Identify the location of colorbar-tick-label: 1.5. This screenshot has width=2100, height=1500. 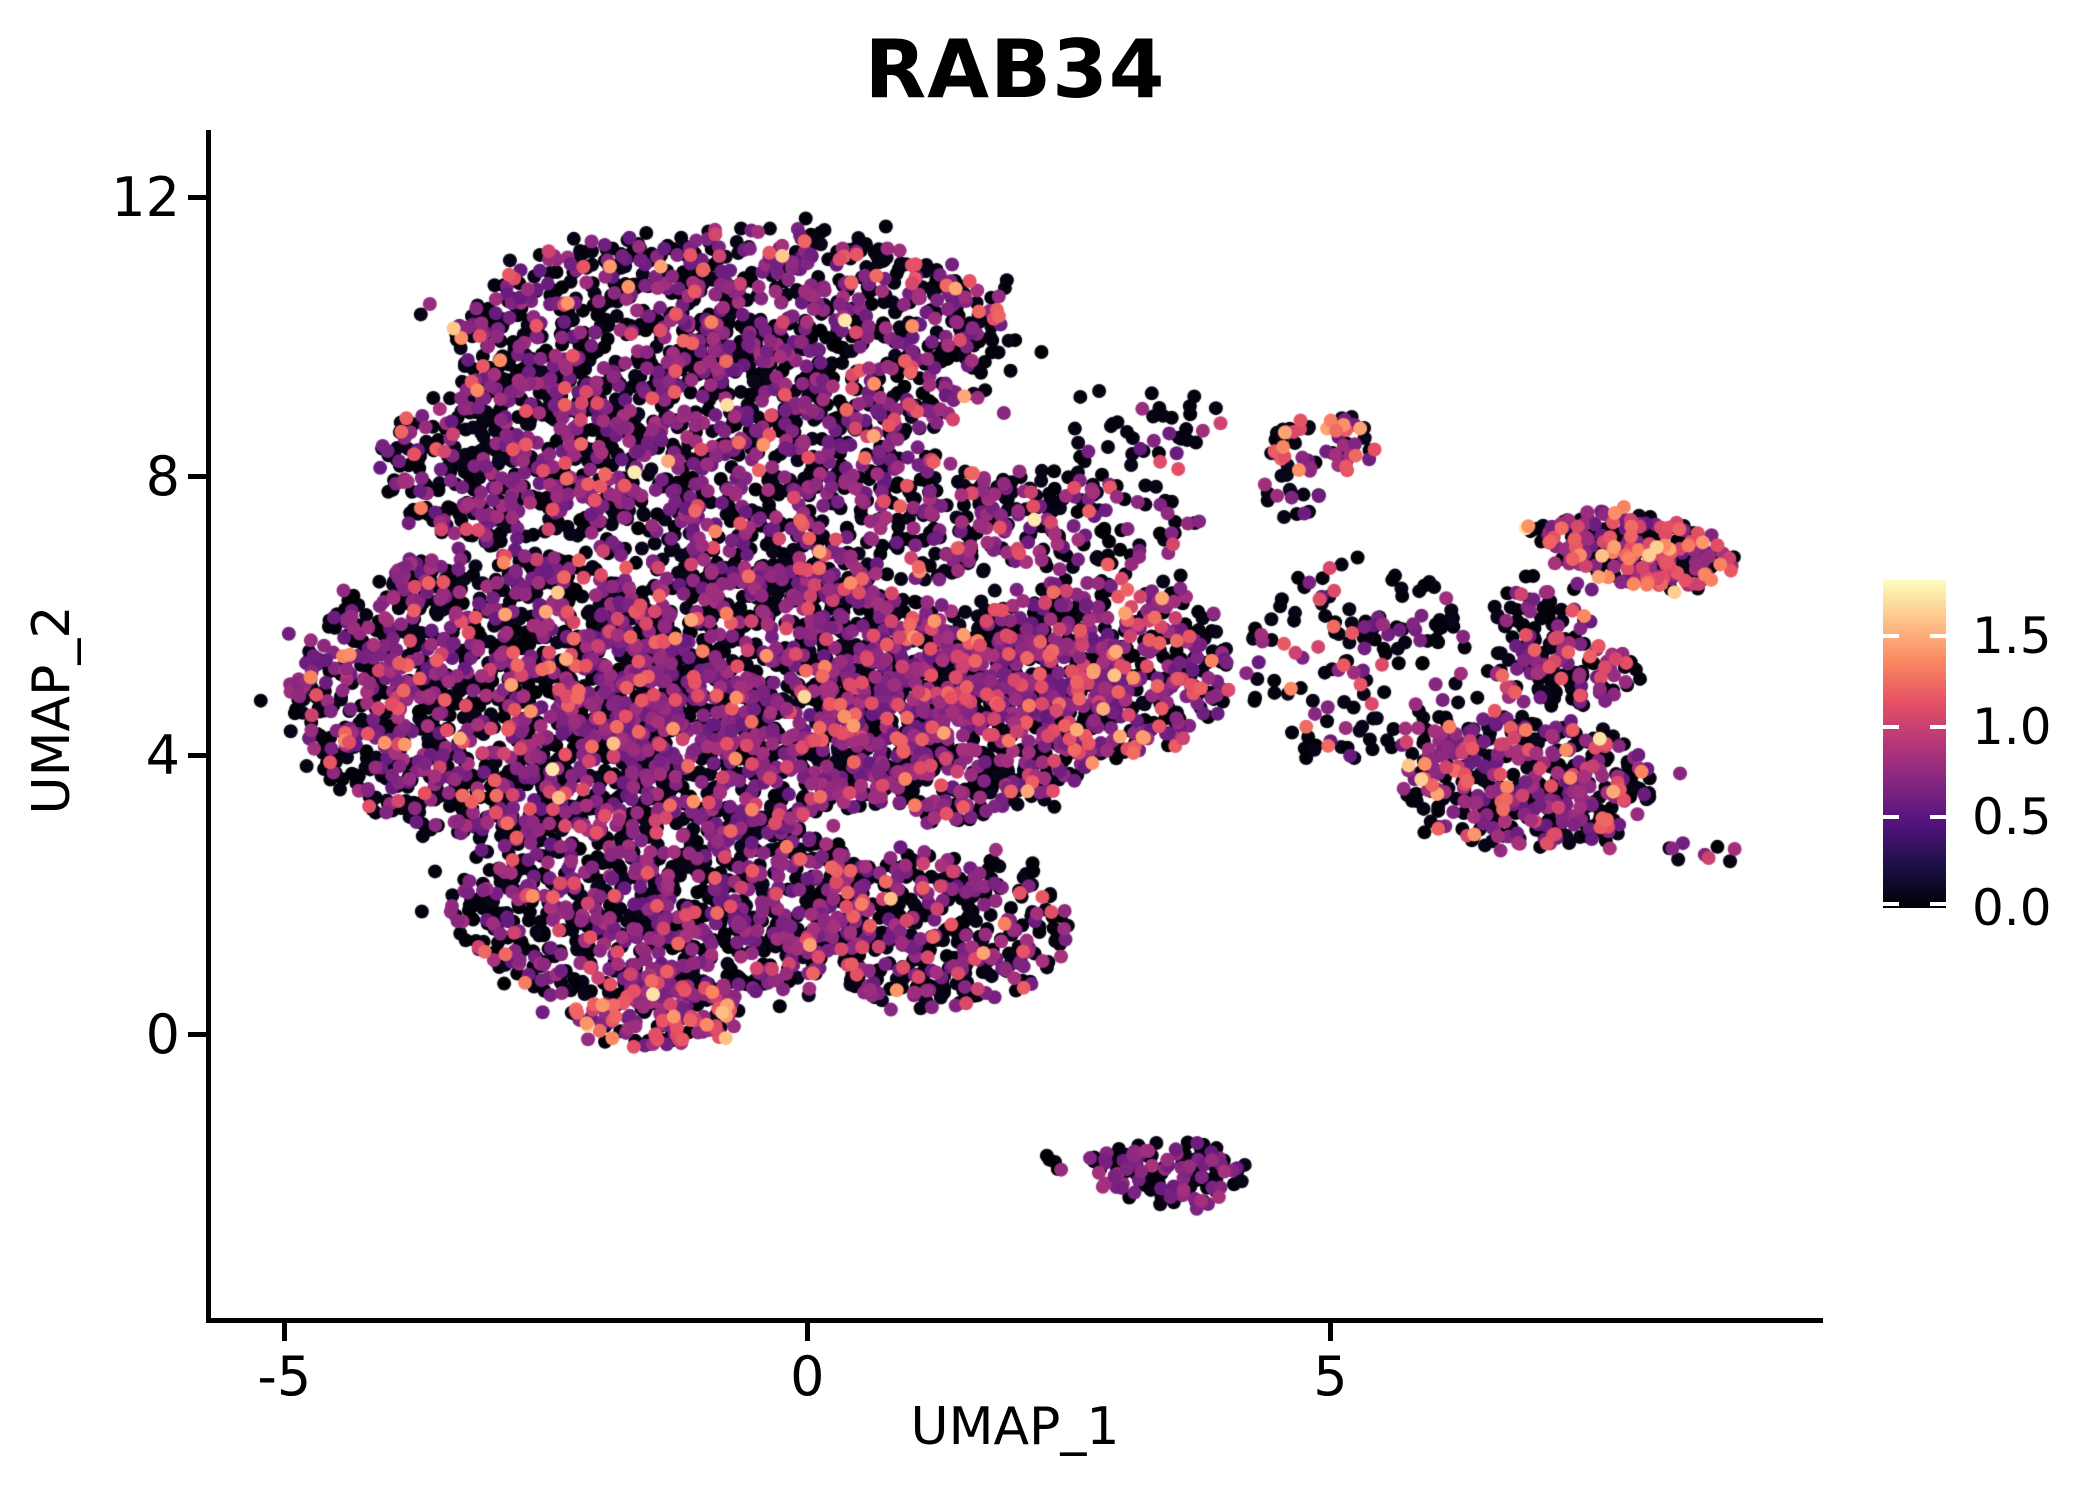
(2012, 636).